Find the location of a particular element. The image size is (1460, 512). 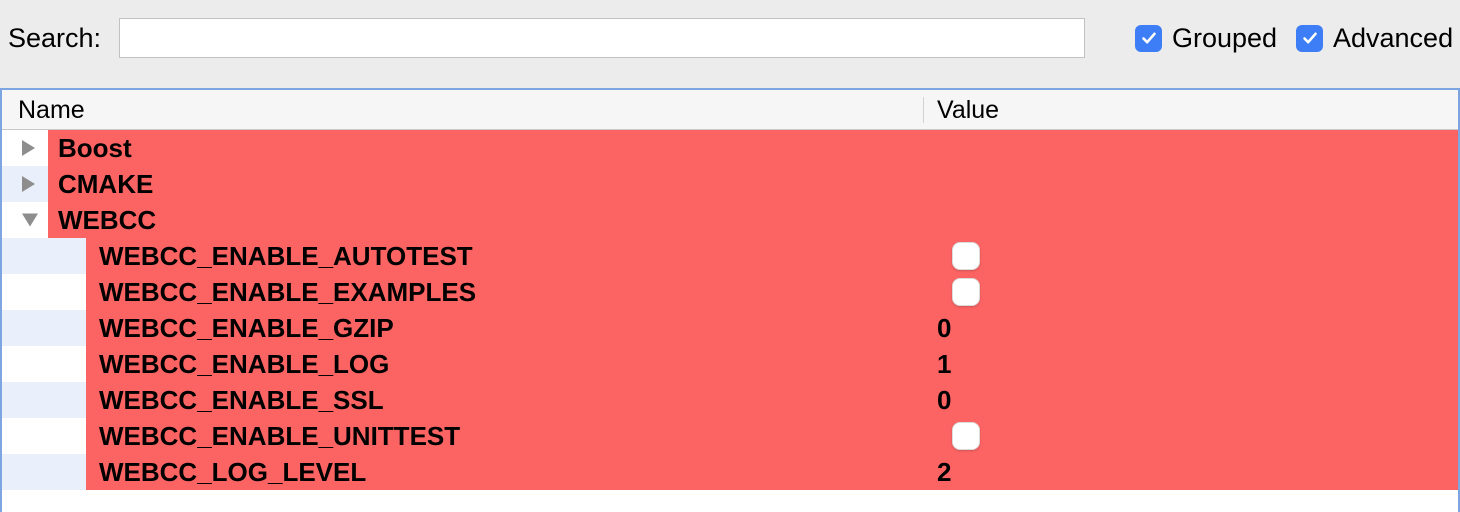

advanced-checkbox-label: Advanced is located at coordinates (1393, 37).